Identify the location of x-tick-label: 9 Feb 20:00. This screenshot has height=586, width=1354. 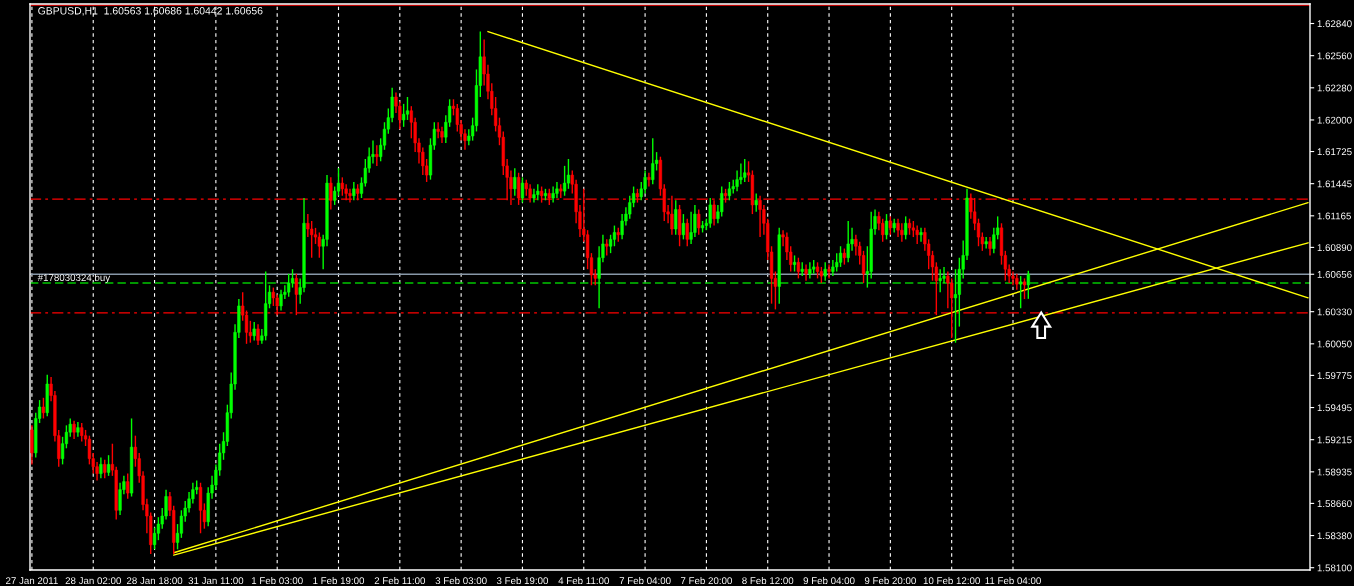
(890, 580).